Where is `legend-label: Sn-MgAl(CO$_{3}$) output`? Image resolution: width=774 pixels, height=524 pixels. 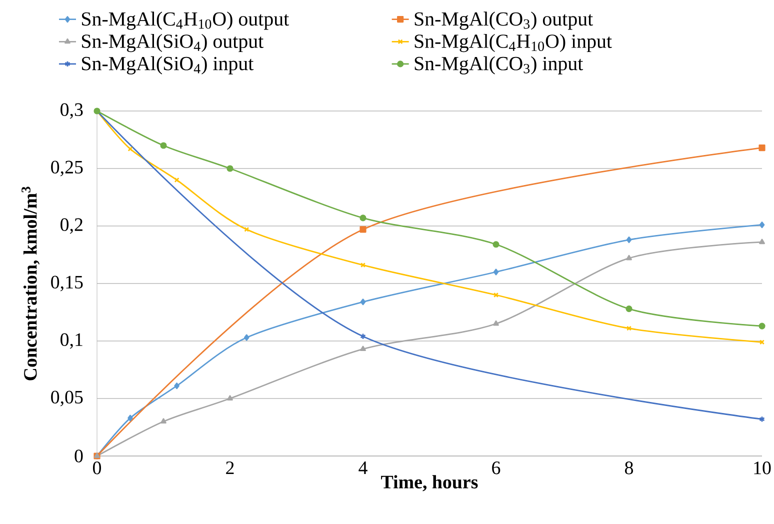
legend-label: Sn-MgAl(CO$_{3}$) output is located at coordinates (503, 21).